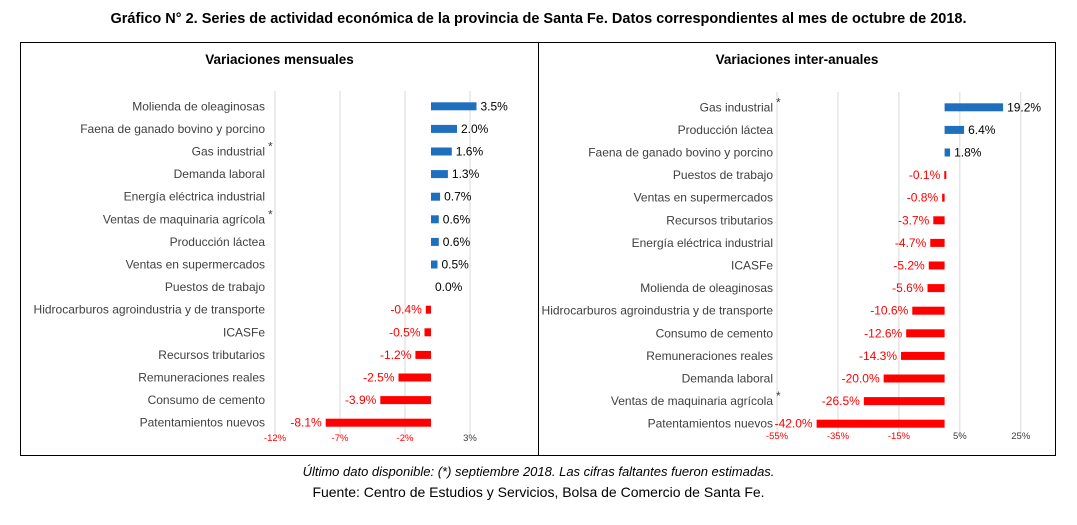  I want to click on value-label: 6.4%, so click(982, 130).